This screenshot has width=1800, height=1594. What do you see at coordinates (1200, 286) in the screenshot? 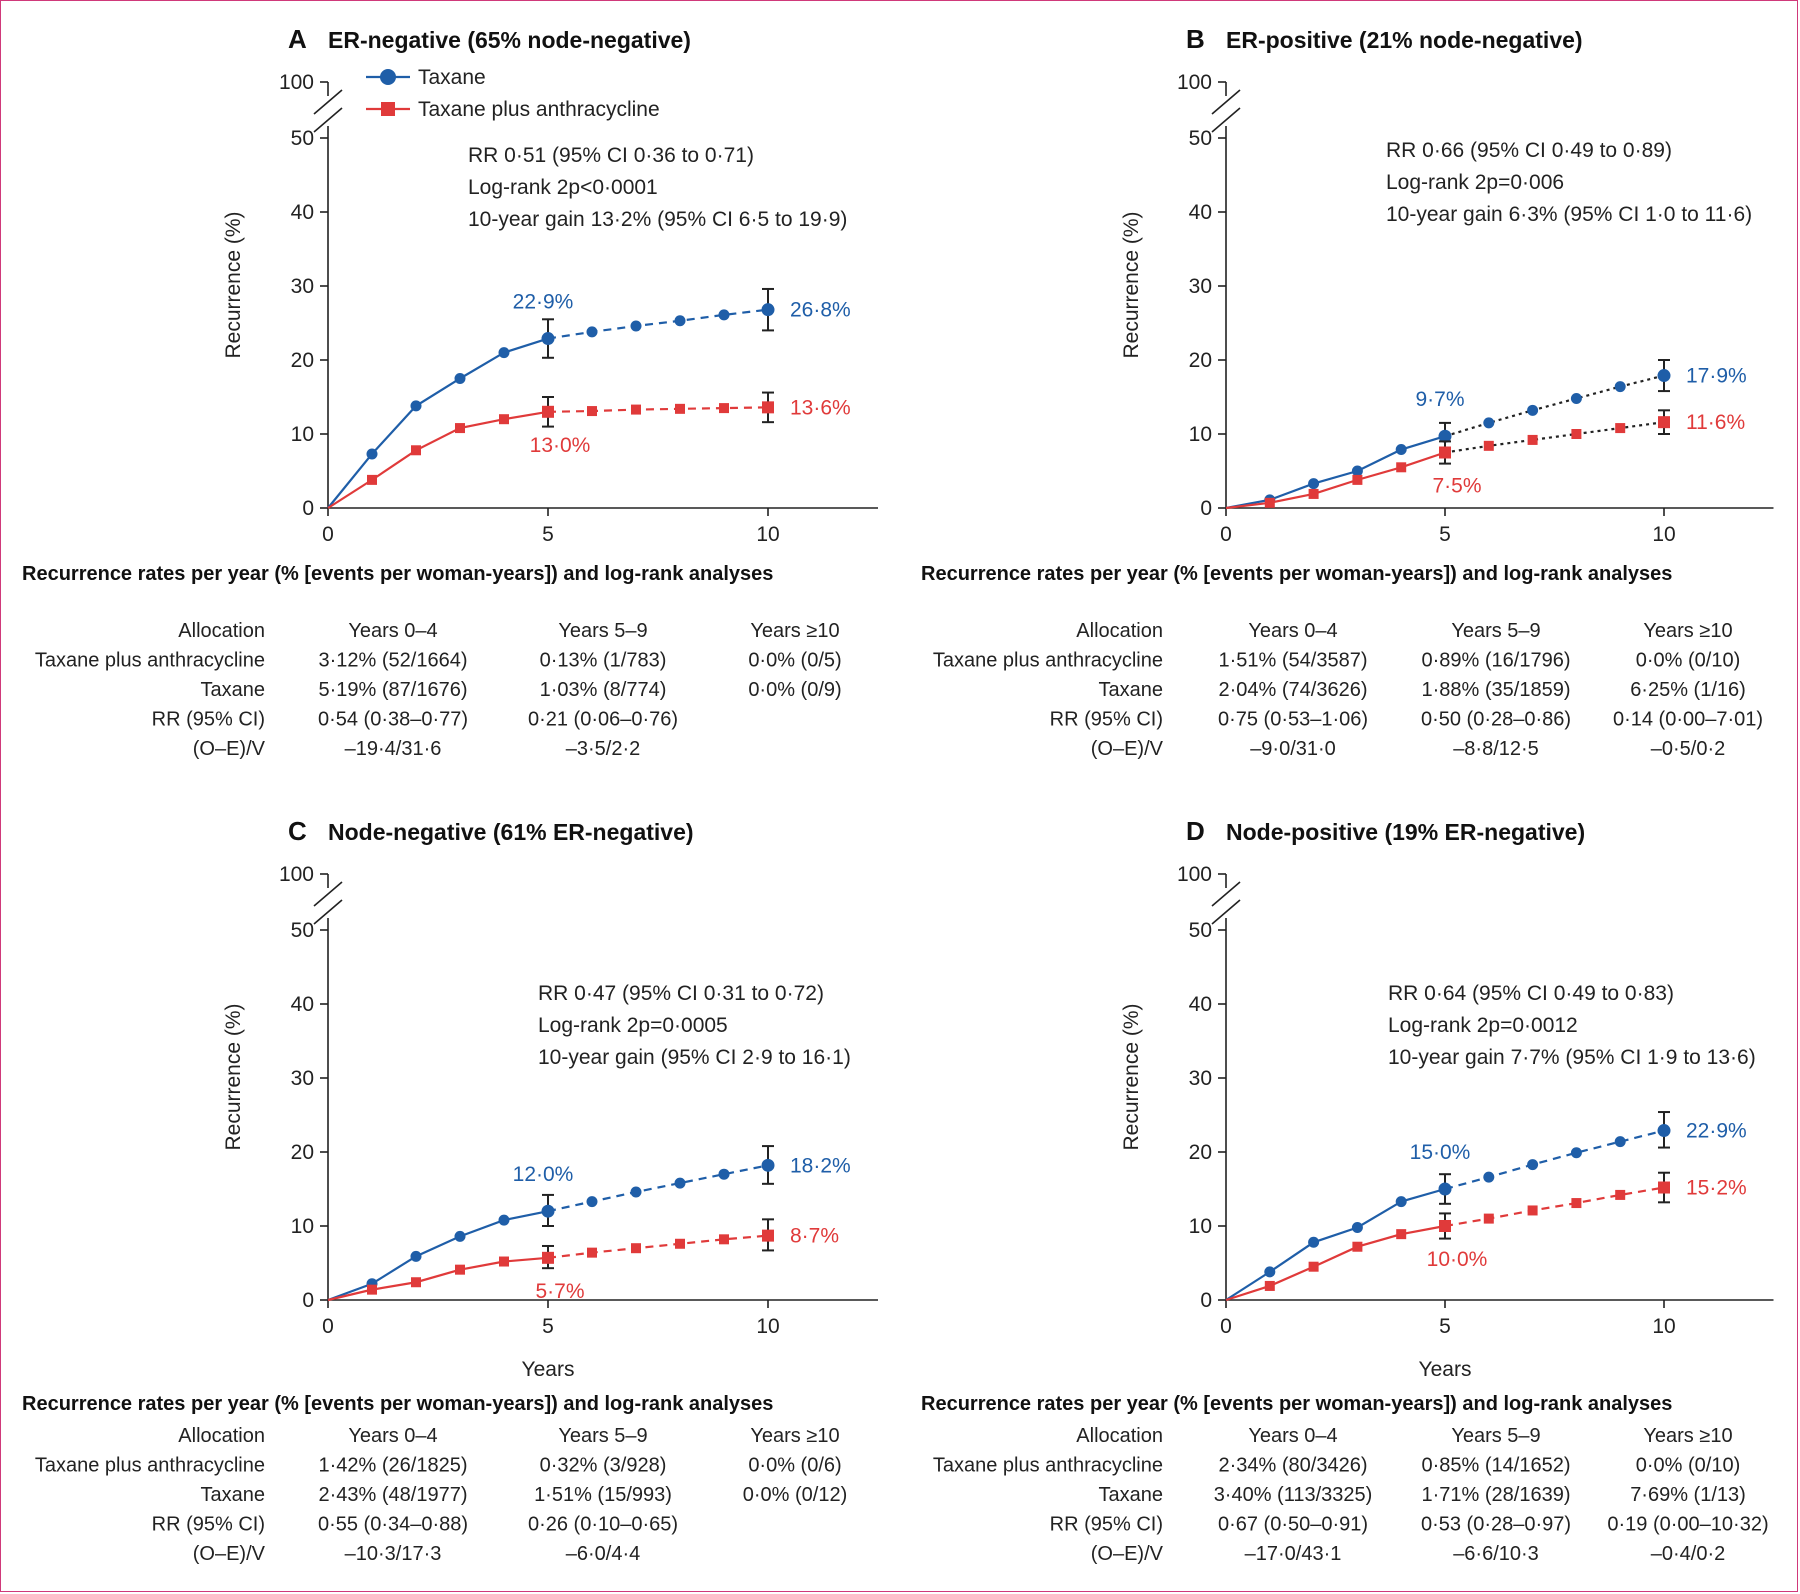
I see `y-tick-label: 30` at bounding box center [1200, 286].